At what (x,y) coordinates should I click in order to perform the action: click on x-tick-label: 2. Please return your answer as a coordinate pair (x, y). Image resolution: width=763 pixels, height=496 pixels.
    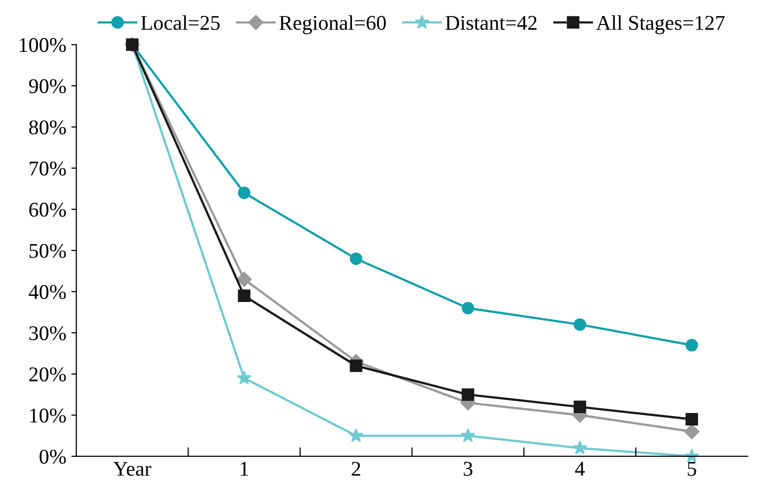
    Looking at the image, I should click on (356, 469).